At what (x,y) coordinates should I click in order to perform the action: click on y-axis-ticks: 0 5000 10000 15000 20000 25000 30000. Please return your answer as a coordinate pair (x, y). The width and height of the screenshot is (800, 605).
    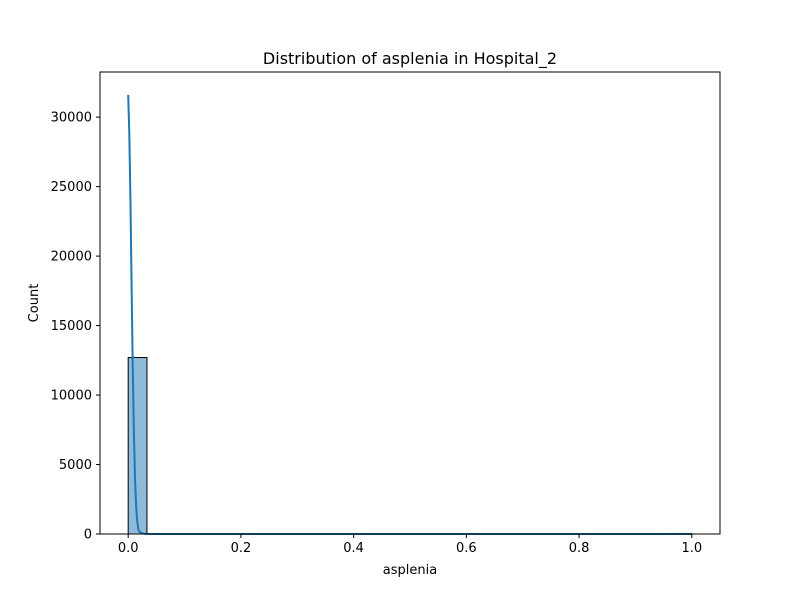
    Looking at the image, I should click on (75, 327).